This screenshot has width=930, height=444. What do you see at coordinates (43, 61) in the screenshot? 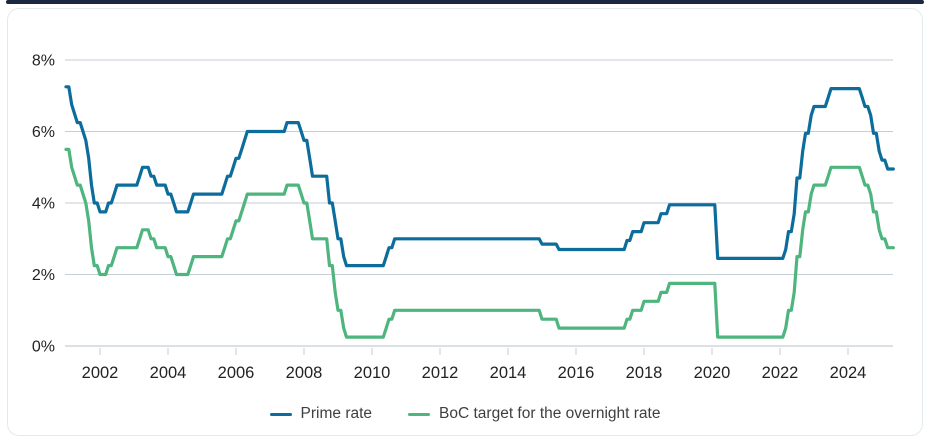
I see `y-tick-label: 8%` at bounding box center [43, 61].